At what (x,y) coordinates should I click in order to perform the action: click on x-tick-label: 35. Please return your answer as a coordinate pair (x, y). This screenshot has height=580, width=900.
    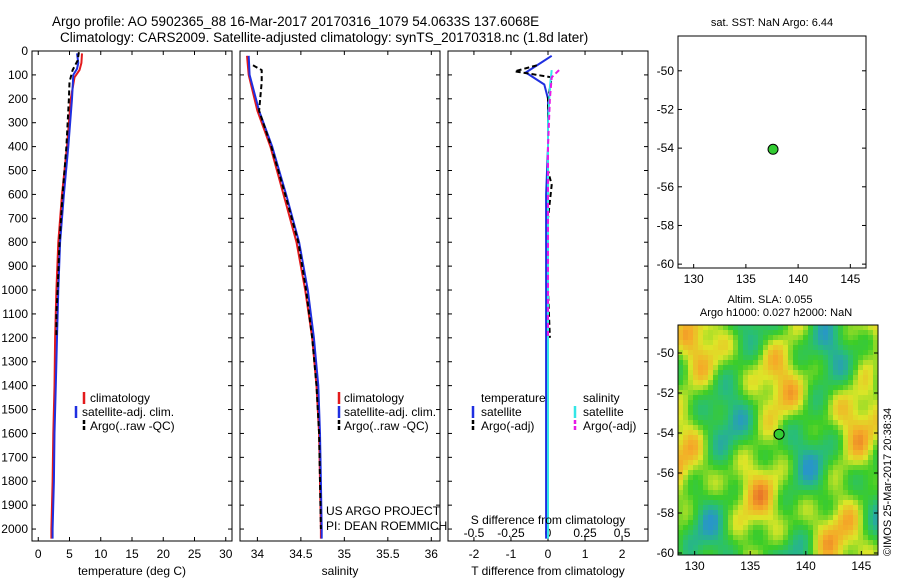
    Looking at the image, I should click on (345, 554).